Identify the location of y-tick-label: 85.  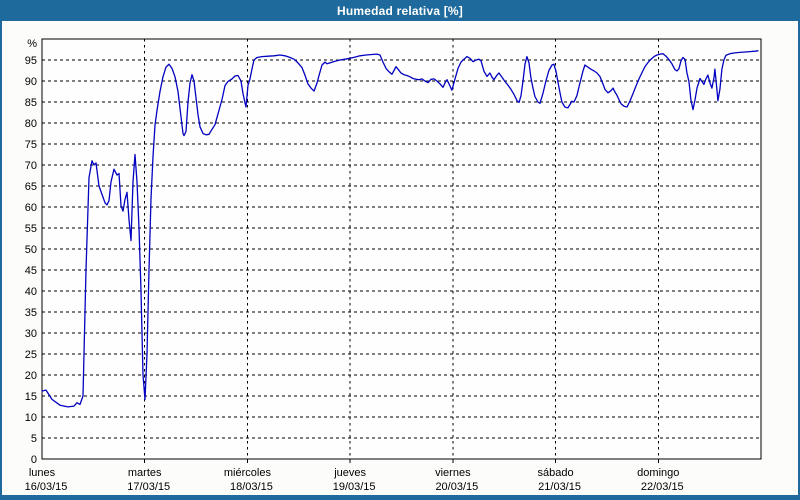
(31, 103).